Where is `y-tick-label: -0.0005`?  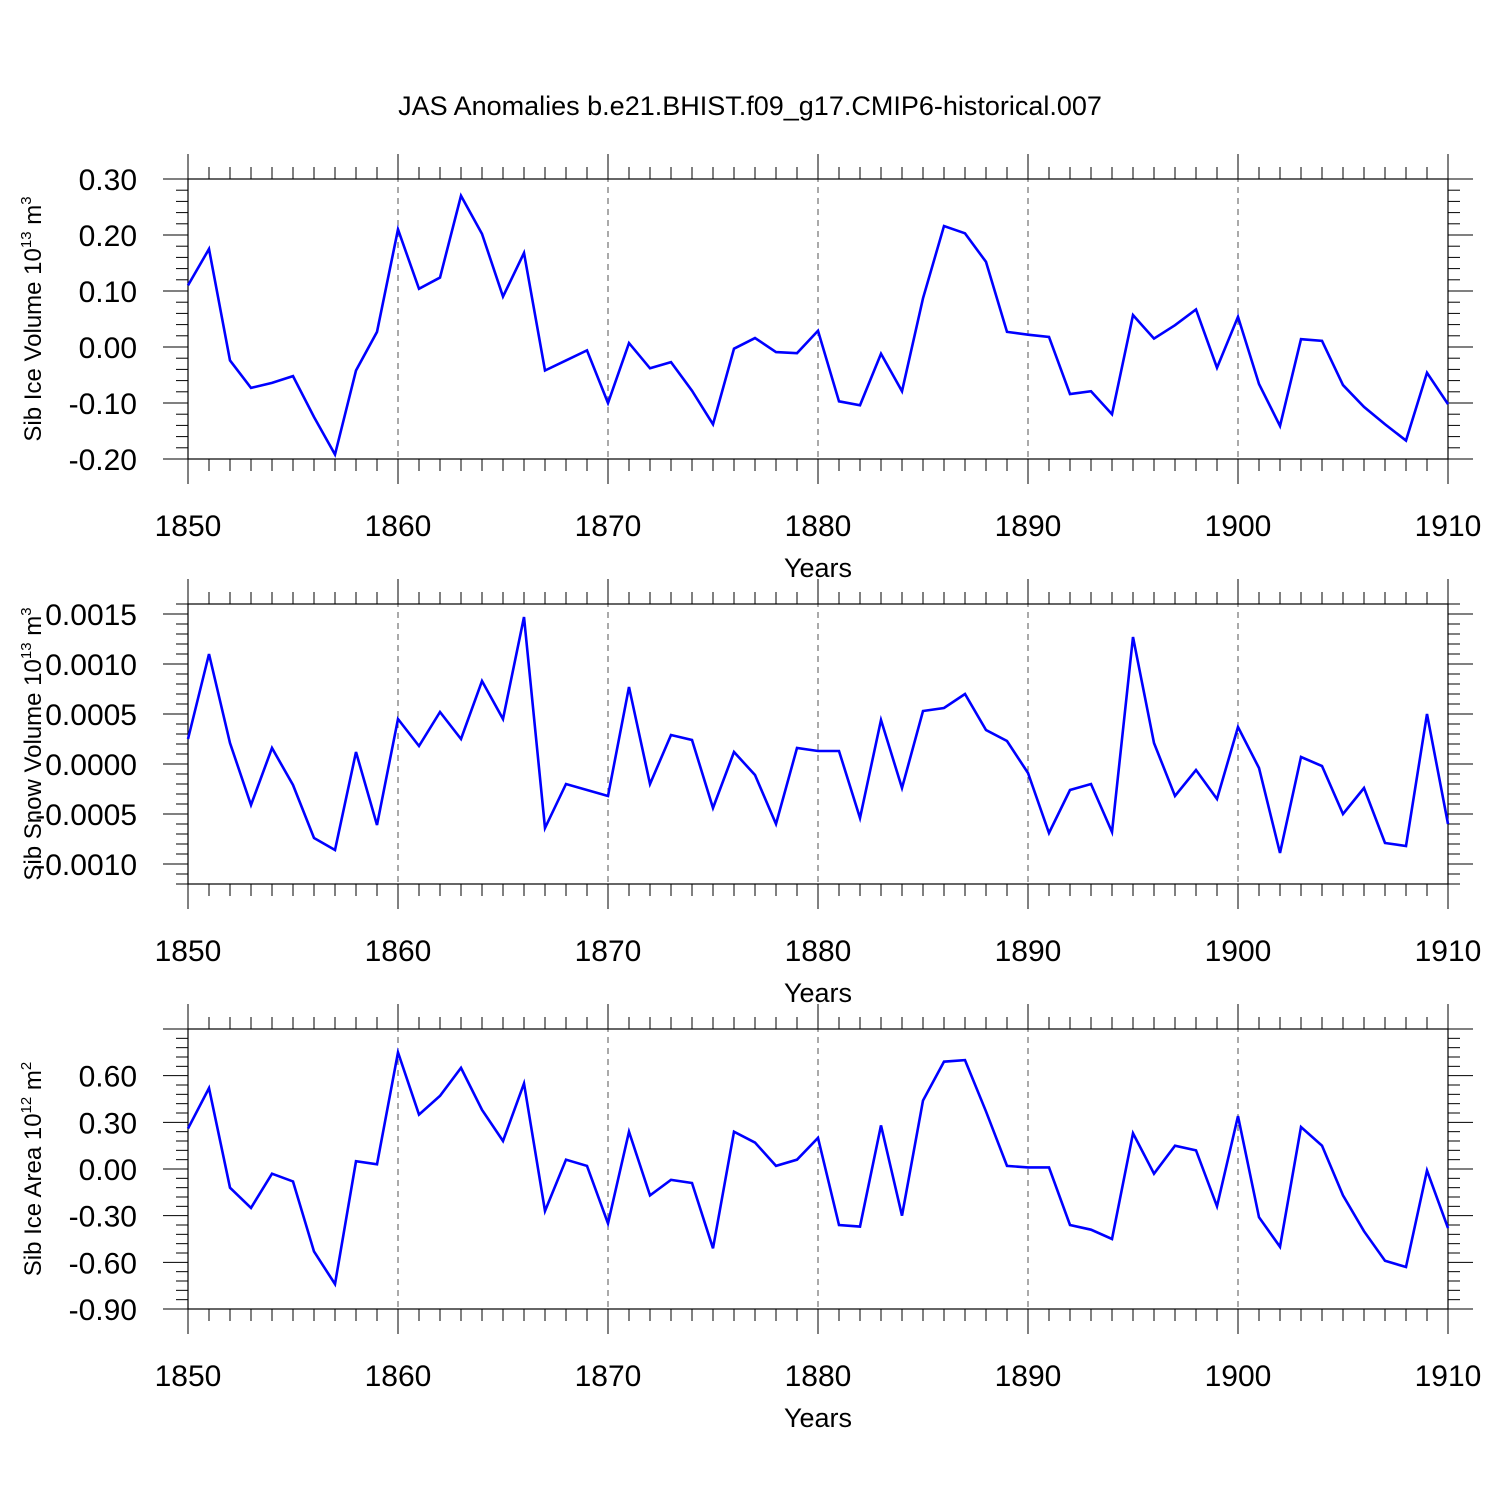 y-tick-label: -0.0005 is located at coordinates (86, 815).